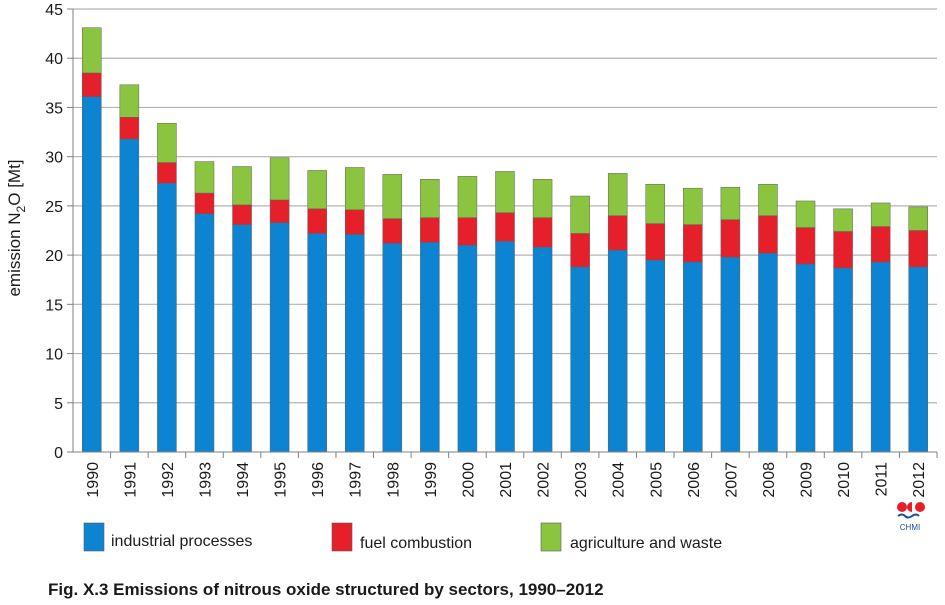 The width and height of the screenshot is (945, 605). I want to click on y-tick-labels: 0 5 10 15 20 25 30 35 40 45, so click(54, 232).